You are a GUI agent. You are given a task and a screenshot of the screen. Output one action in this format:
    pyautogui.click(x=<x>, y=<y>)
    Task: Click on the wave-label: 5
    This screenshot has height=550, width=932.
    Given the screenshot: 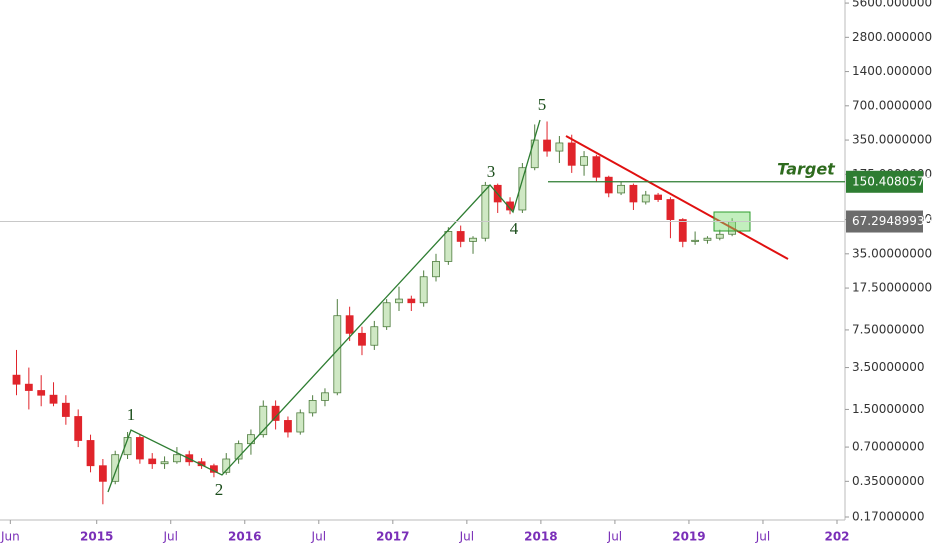 What is the action you would take?
    pyautogui.click(x=542, y=104)
    